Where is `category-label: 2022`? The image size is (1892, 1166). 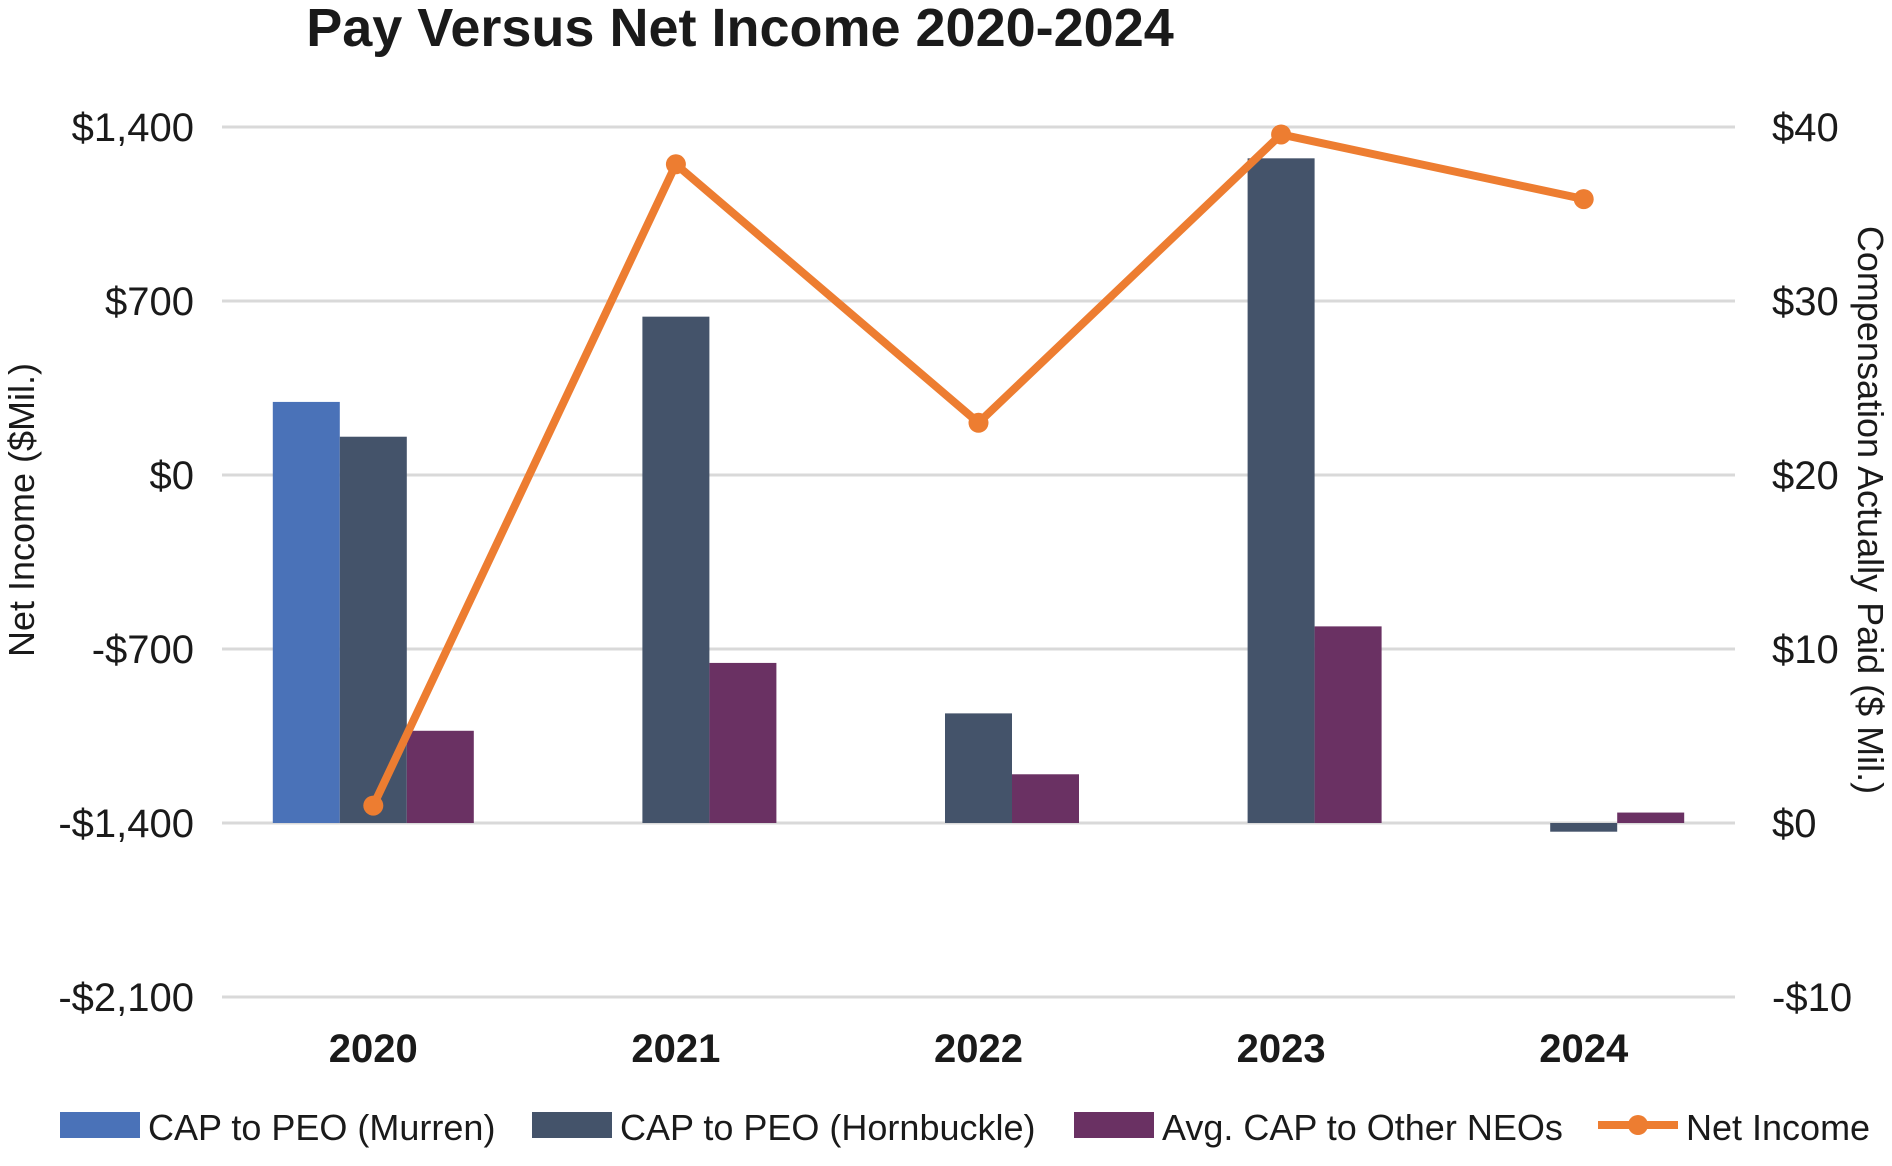 category-label: 2022 is located at coordinates (978, 1049).